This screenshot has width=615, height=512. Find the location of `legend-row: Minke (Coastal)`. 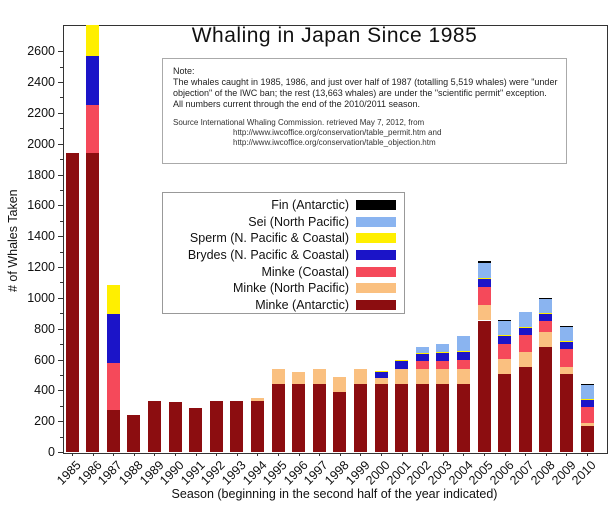

legend-row: Minke (Coastal) is located at coordinates (283, 271).